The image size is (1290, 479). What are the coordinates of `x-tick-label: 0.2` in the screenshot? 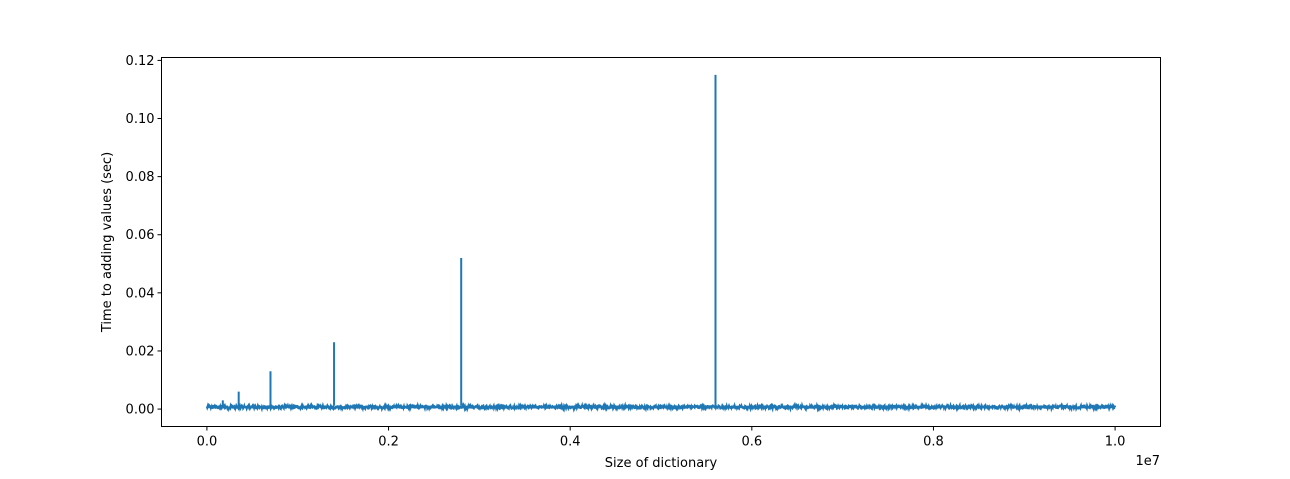 It's located at (388, 442).